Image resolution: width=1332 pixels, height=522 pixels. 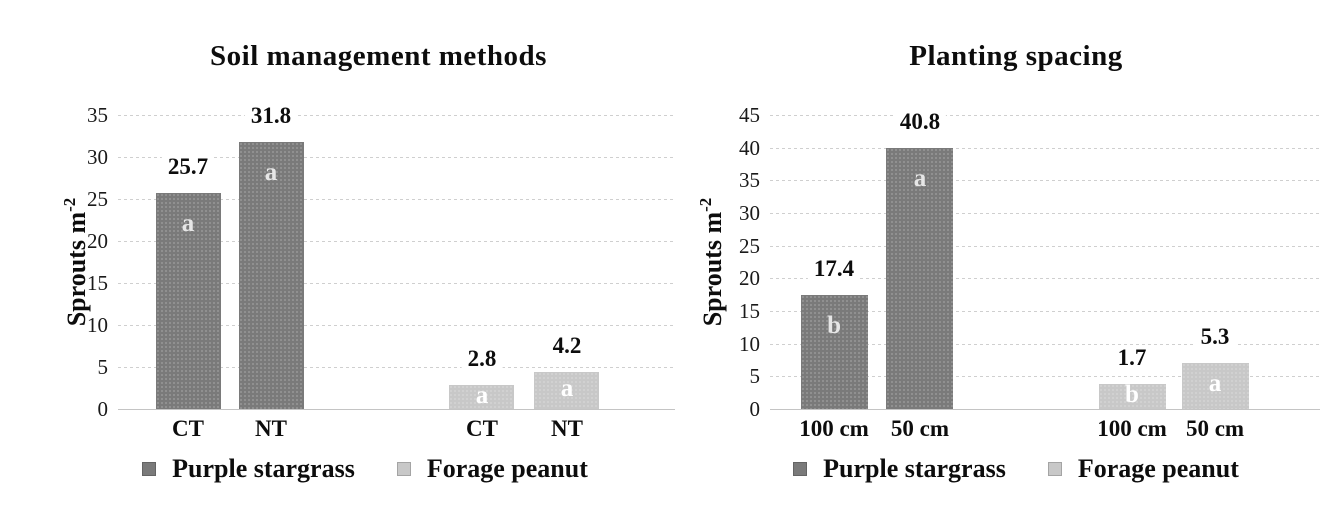 What do you see at coordinates (712, 269) in the screenshot?
I see `y-axis-title-text: Sprouts m` at bounding box center [712, 269].